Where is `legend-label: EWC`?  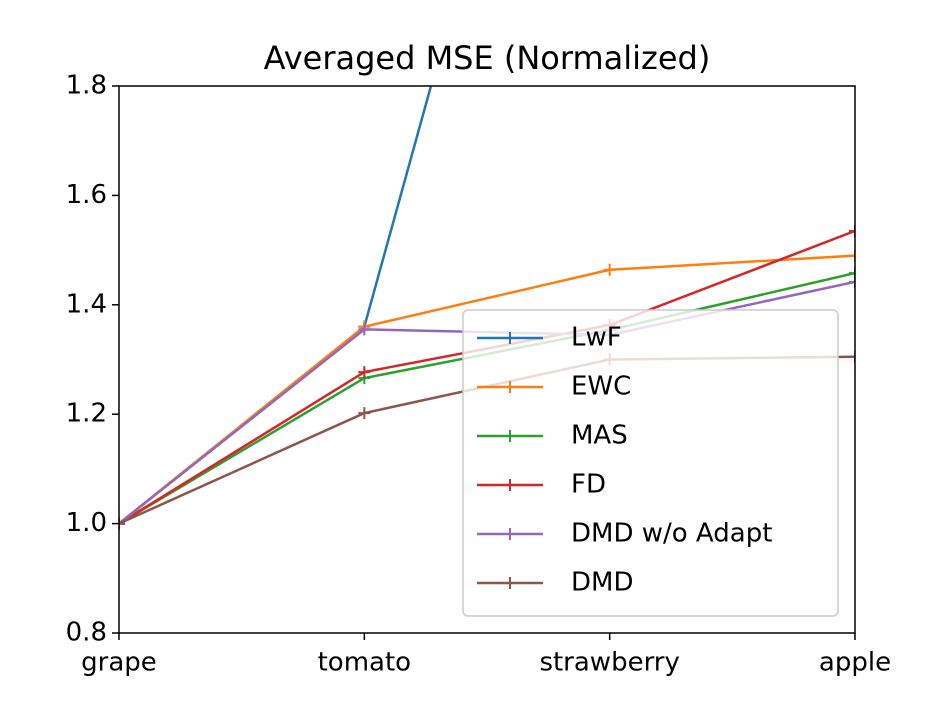 legend-label: EWC is located at coordinates (601, 387).